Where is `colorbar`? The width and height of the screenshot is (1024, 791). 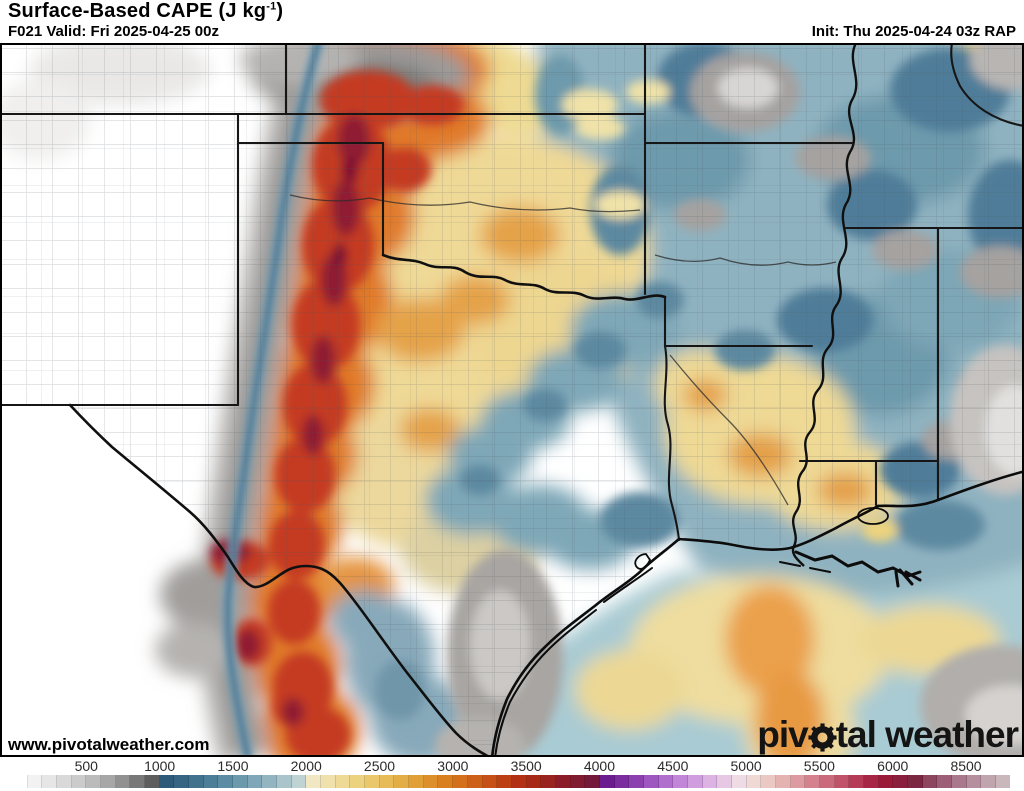
colorbar is located at coordinates (511, 781).